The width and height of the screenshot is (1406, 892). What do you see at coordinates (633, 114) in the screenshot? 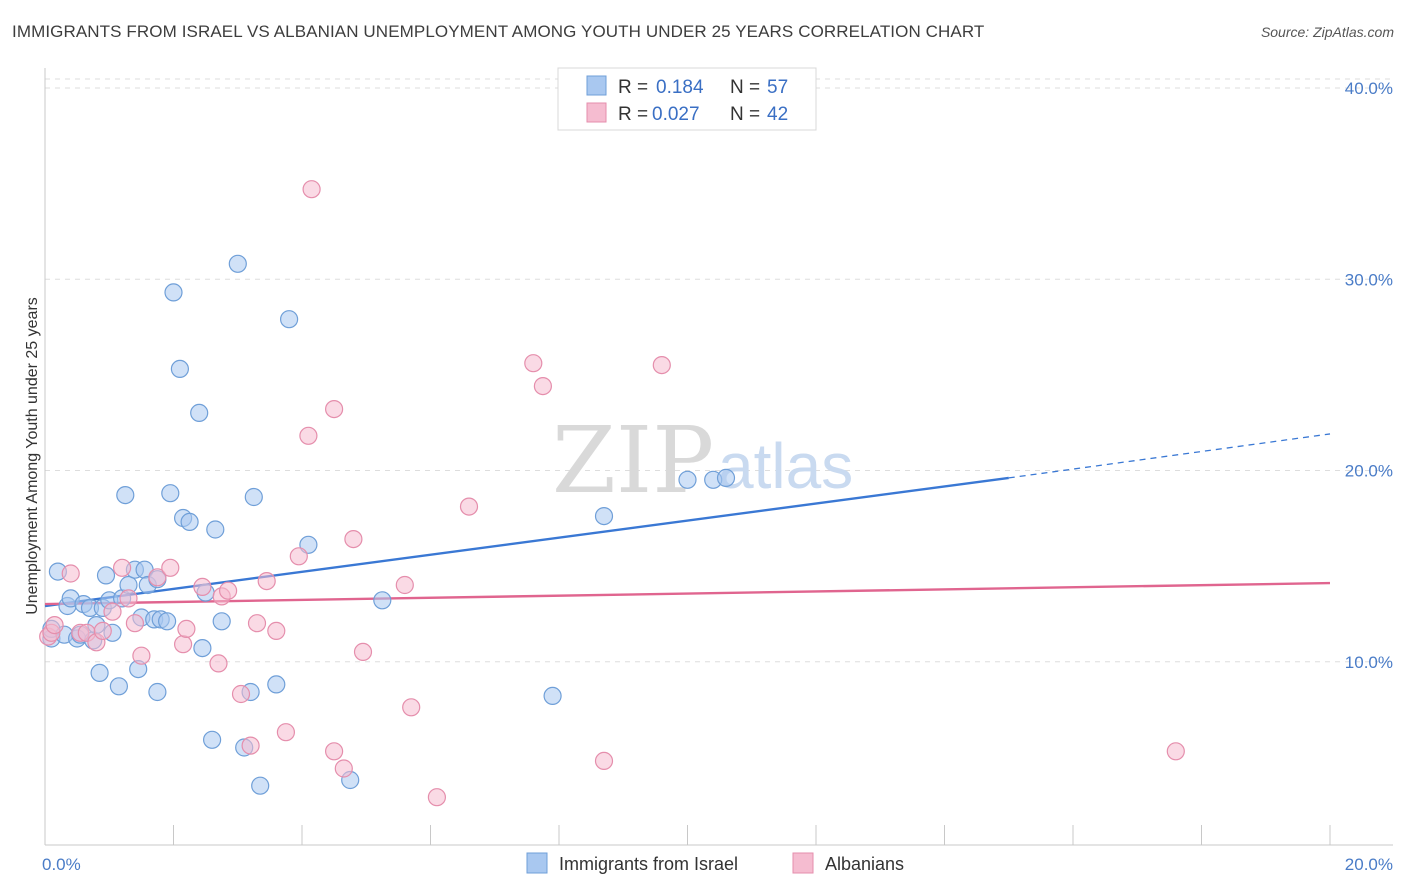
I see `legend-albanian-r-label: R =` at bounding box center [633, 114].